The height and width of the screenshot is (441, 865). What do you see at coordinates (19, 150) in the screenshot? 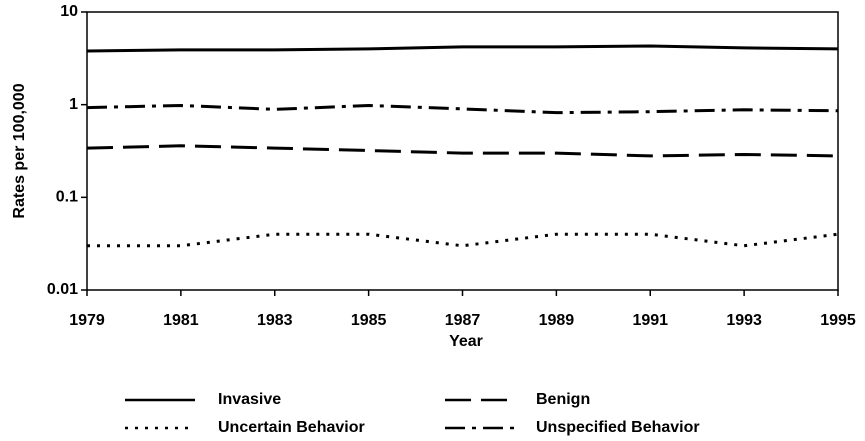
I see `y-axis-label: Rates per 100,000` at bounding box center [19, 150].